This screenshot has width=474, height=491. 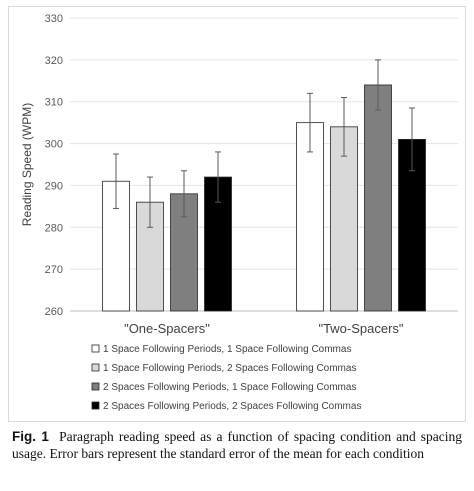 I want to click on category-label: "Two-Spacers", so click(x=360, y=328).